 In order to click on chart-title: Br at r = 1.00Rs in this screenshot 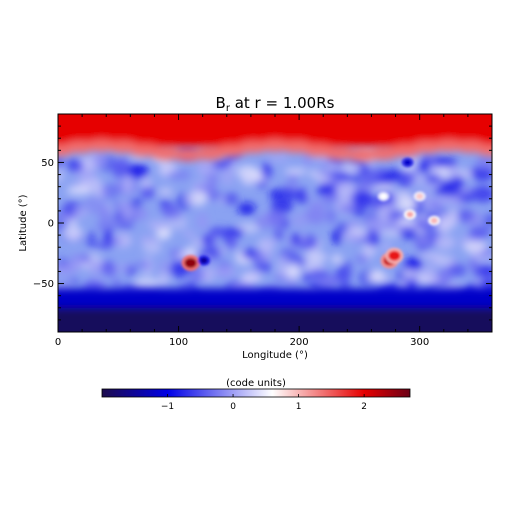, I will do `click(275, 104)`.